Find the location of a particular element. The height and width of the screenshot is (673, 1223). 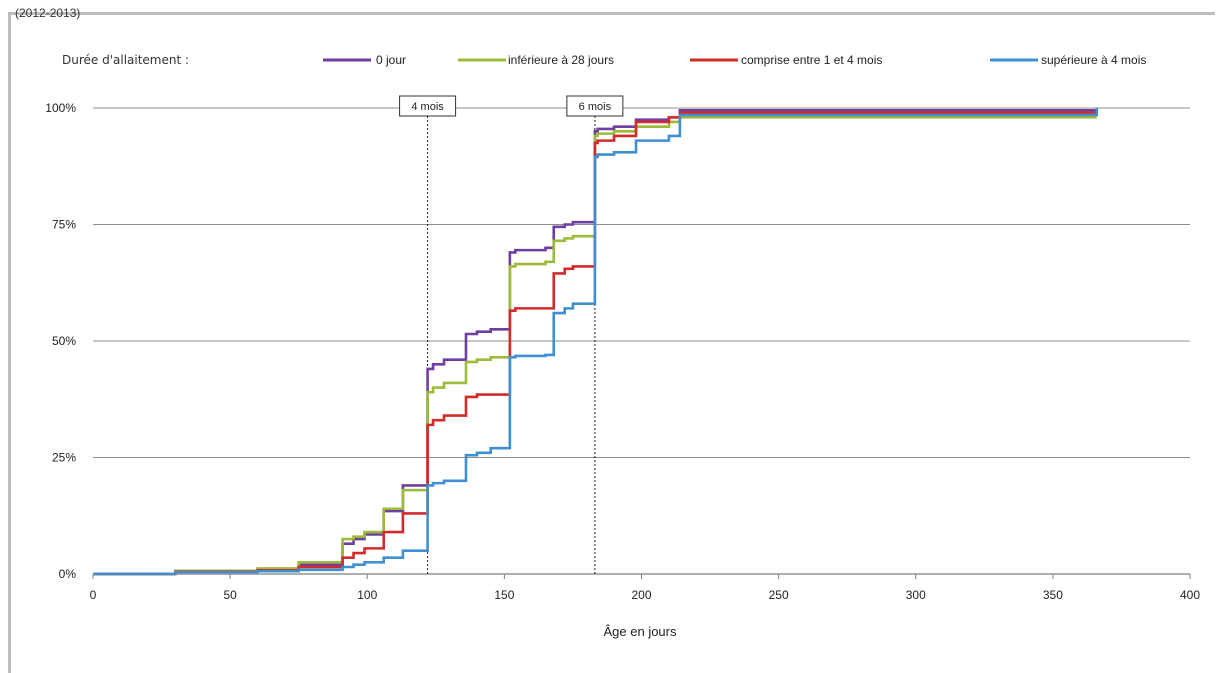

x-tick-label: 150 is located at coordinates (504, 595).